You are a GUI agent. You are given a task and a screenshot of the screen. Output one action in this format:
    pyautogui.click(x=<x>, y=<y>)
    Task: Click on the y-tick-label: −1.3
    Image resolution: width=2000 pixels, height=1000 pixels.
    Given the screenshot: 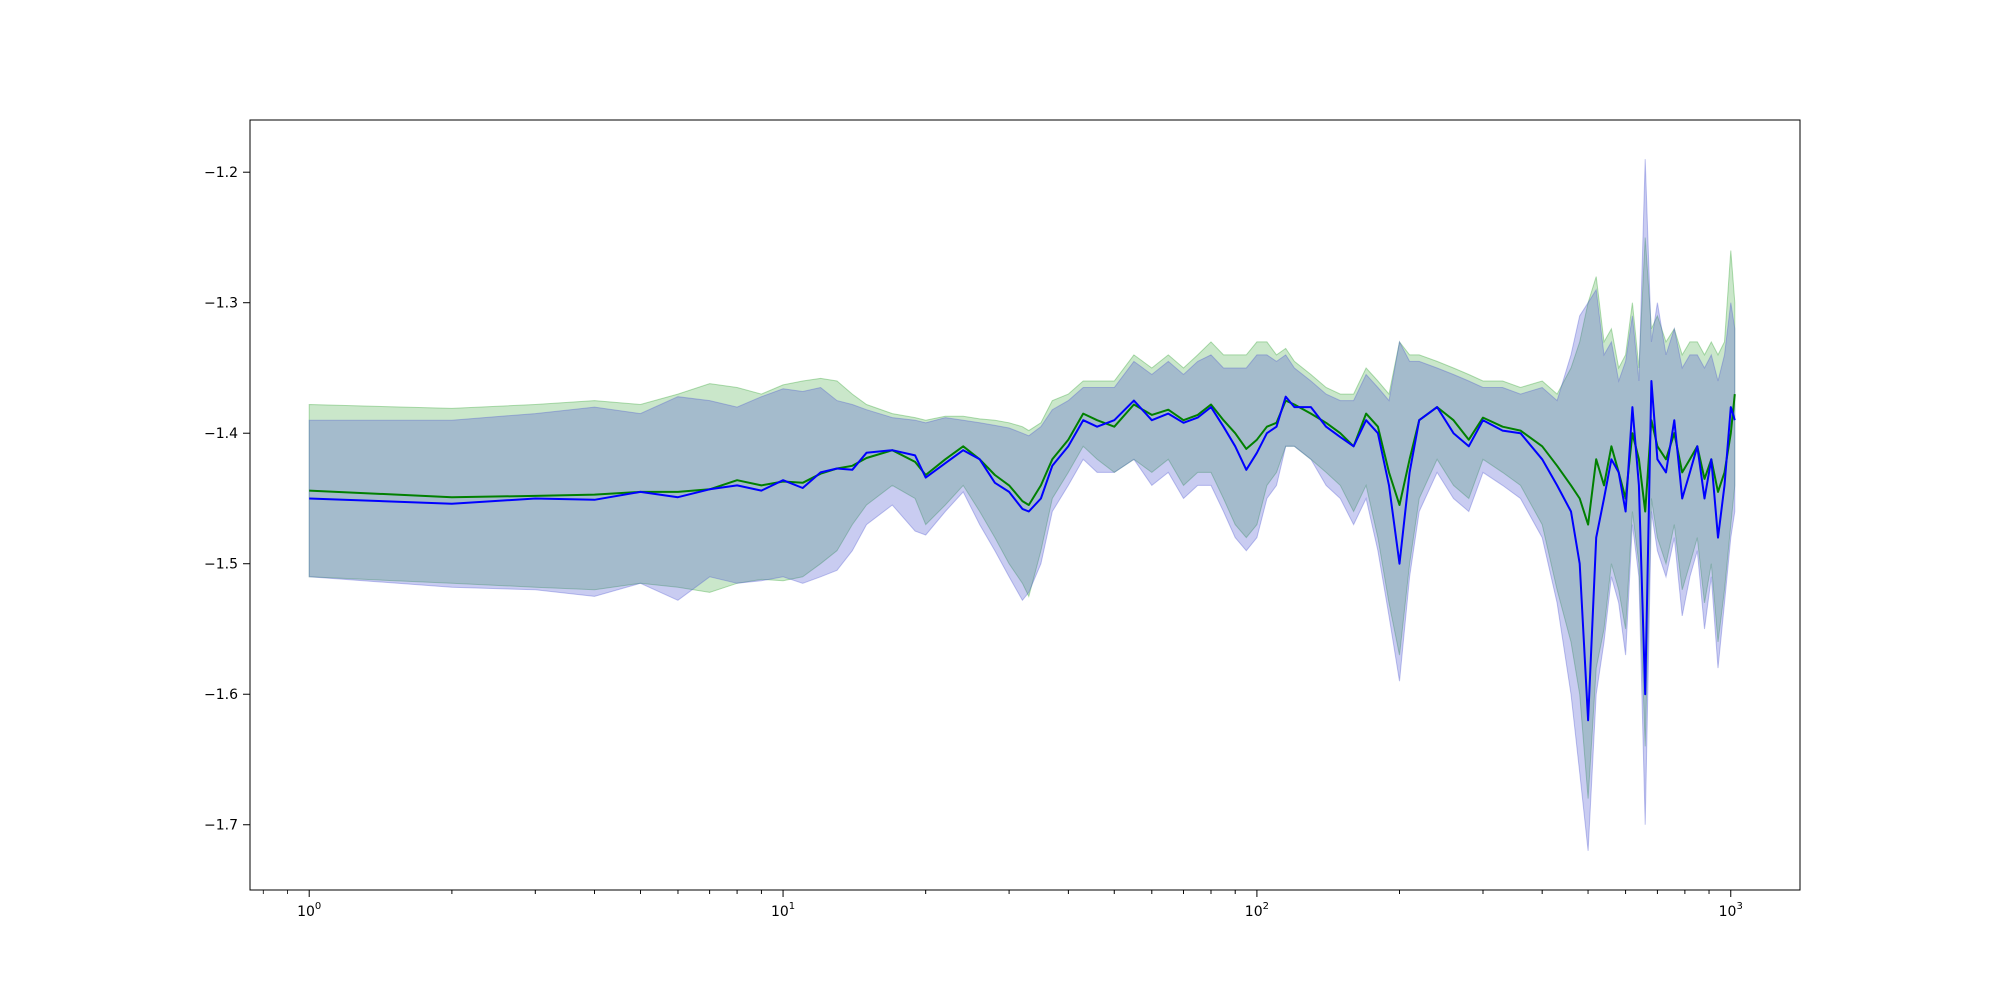 What is the action you would take?
    pyautogui.click(x=221, y=304)
    